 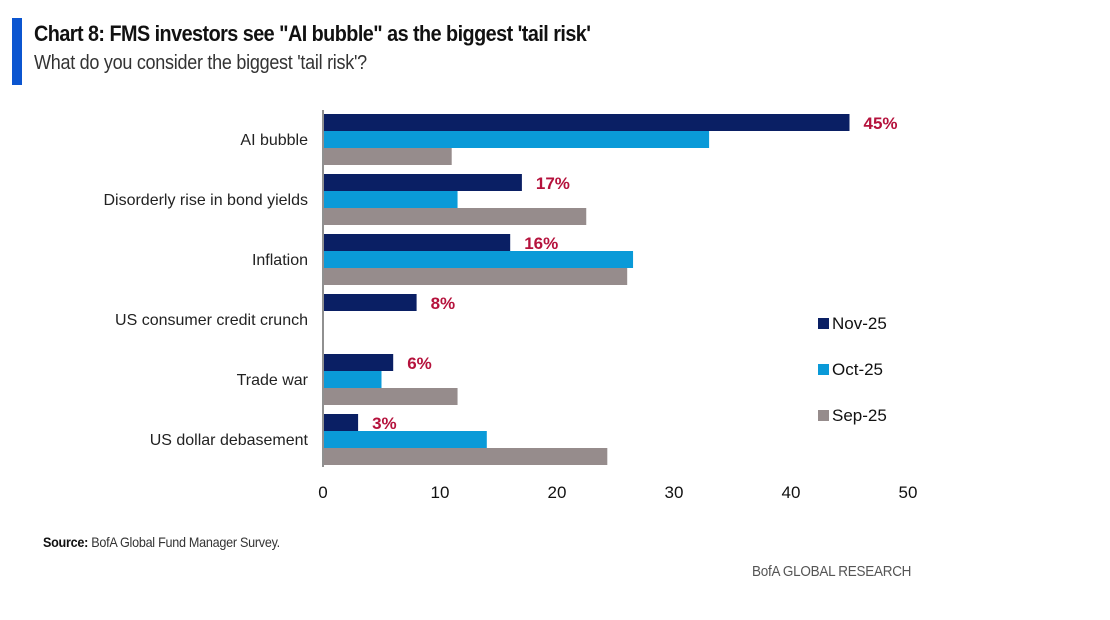 What do you see at coordinates (857, 369) in the screenshot?
I see `legend-label: Oct-25` at bounding box center [857, 369].